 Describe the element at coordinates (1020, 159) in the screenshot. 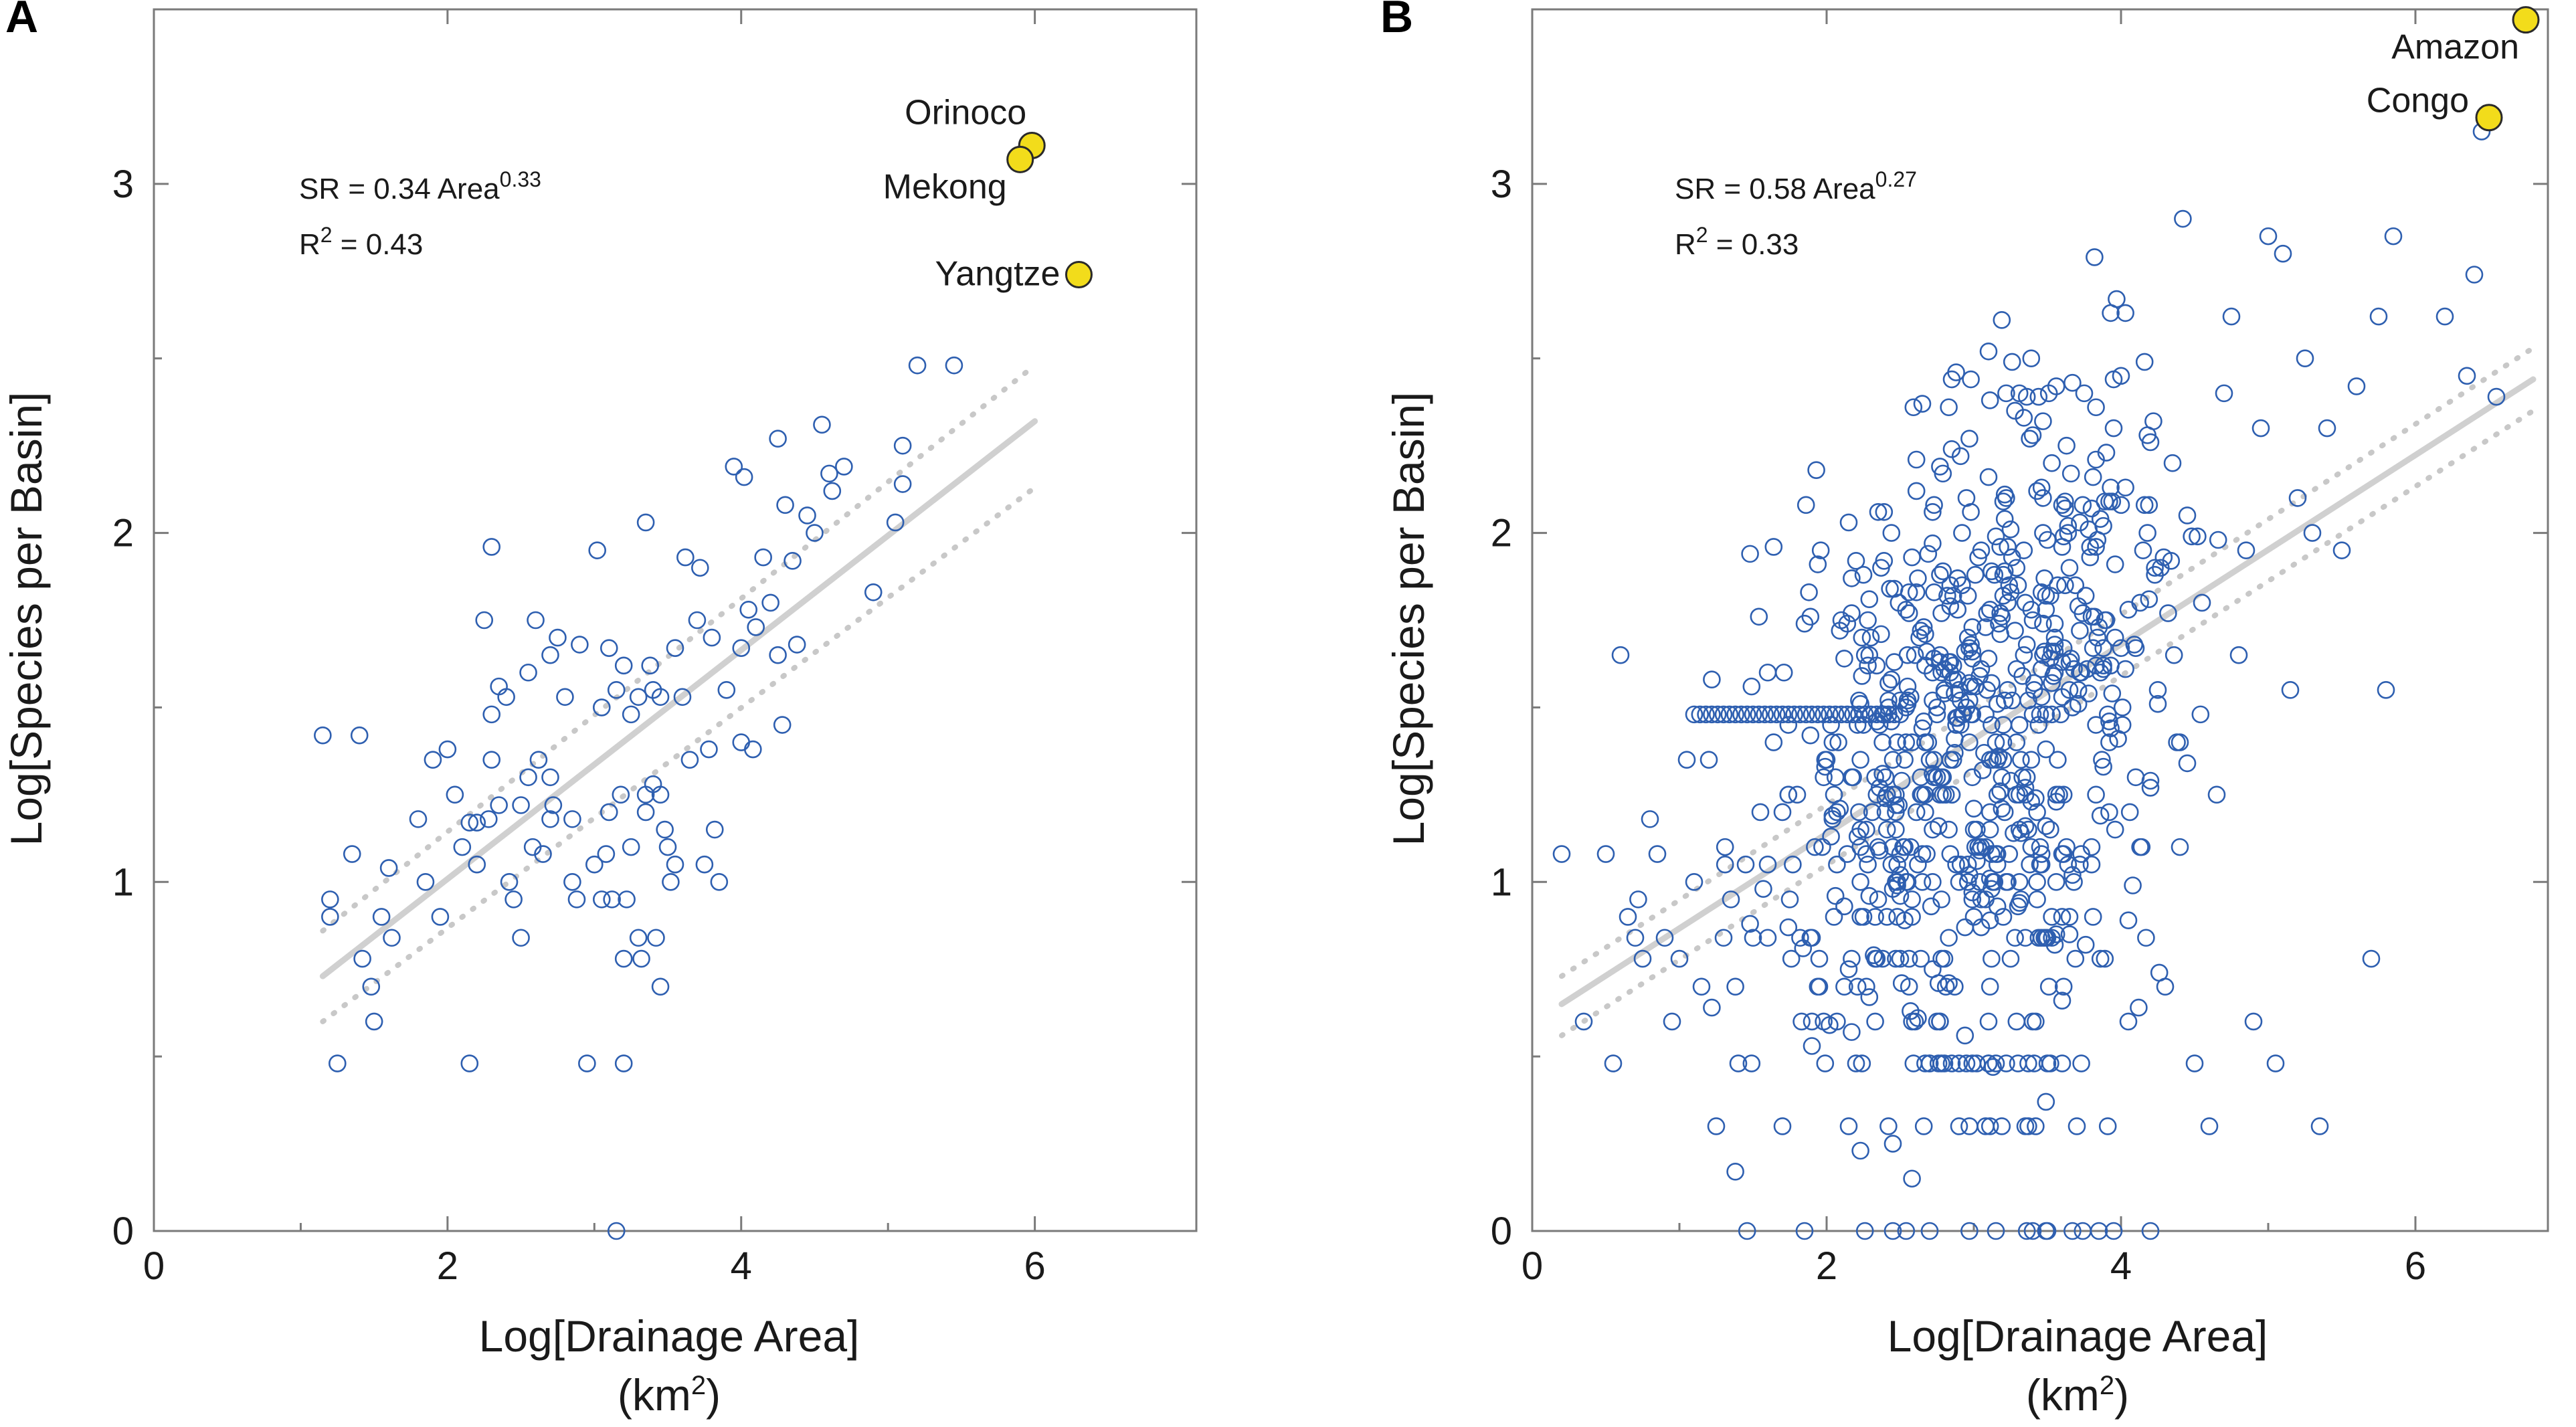

I see `panel-a-highlight-mekong` at that location.